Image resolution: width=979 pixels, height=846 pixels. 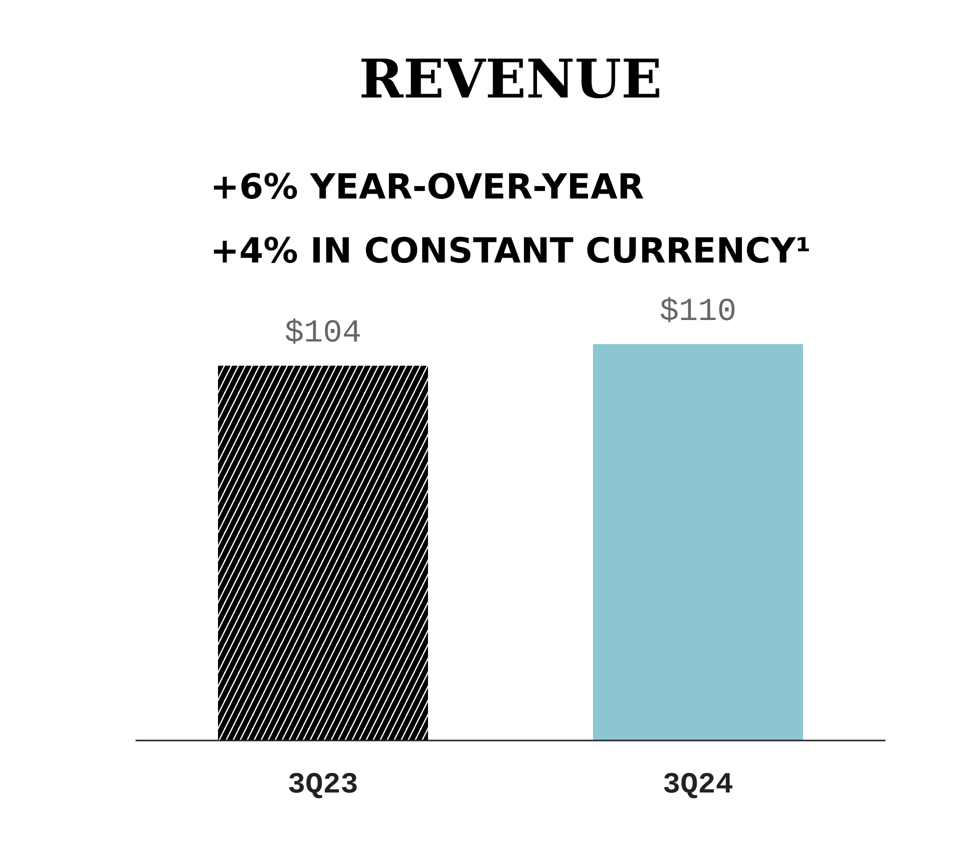 What do you see at coordinates (698, 785) in the screenshot?
I see `x-tick-label: 3Q24` at bounding box center [698, 785].